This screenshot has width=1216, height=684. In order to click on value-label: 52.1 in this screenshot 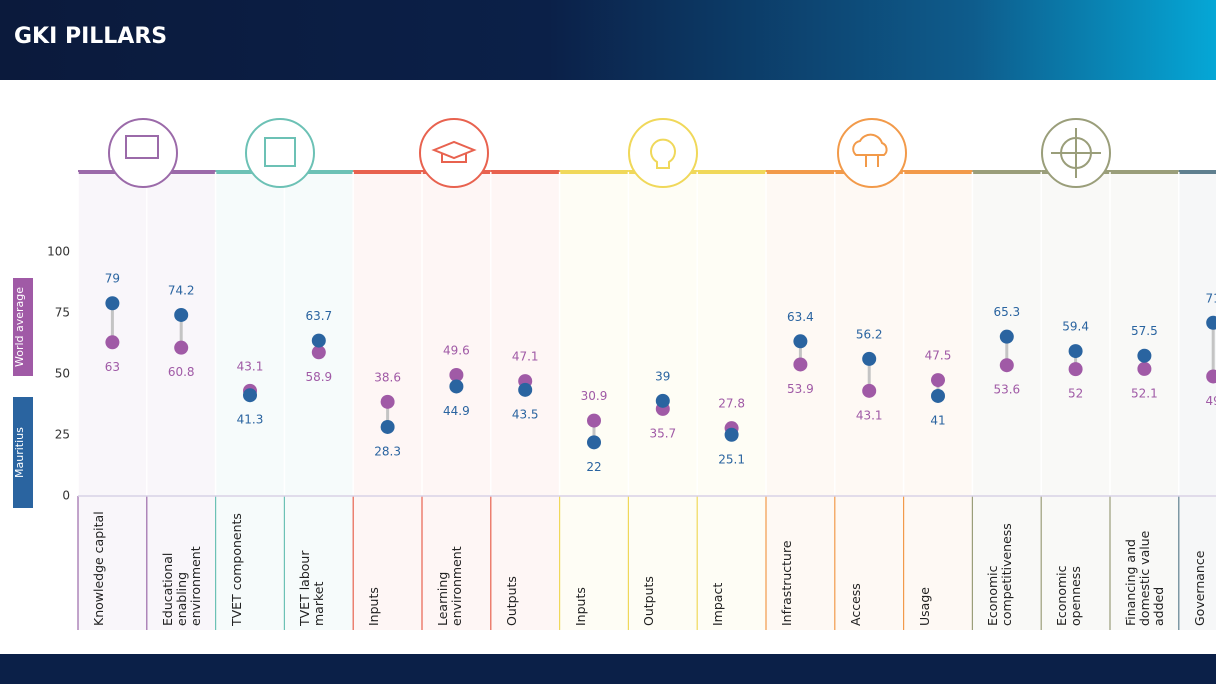, I will do `click(1144, 393)`.